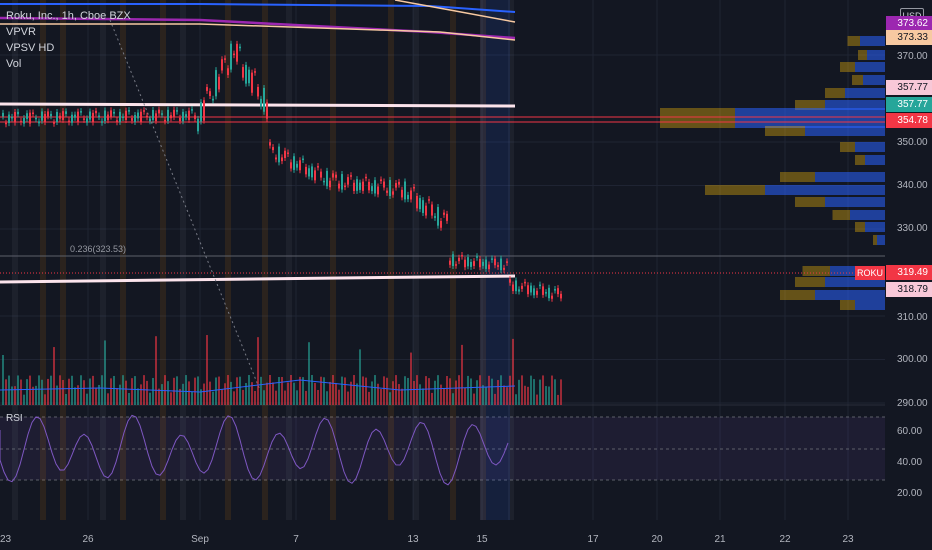 This screenshot has width=932, height=550. I want to click on legend-item-vol: Vol, so click(14, 64).